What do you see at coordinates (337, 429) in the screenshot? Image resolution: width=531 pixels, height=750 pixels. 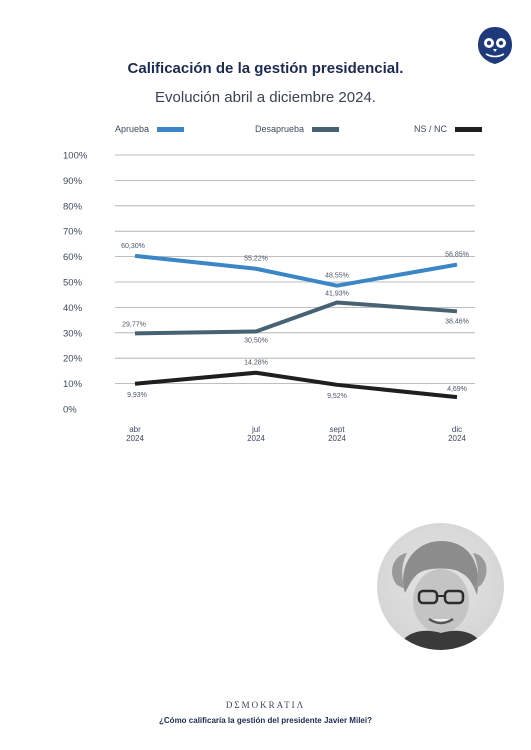 I see `x-tick-label: sept` at bounding box center [337, 429].